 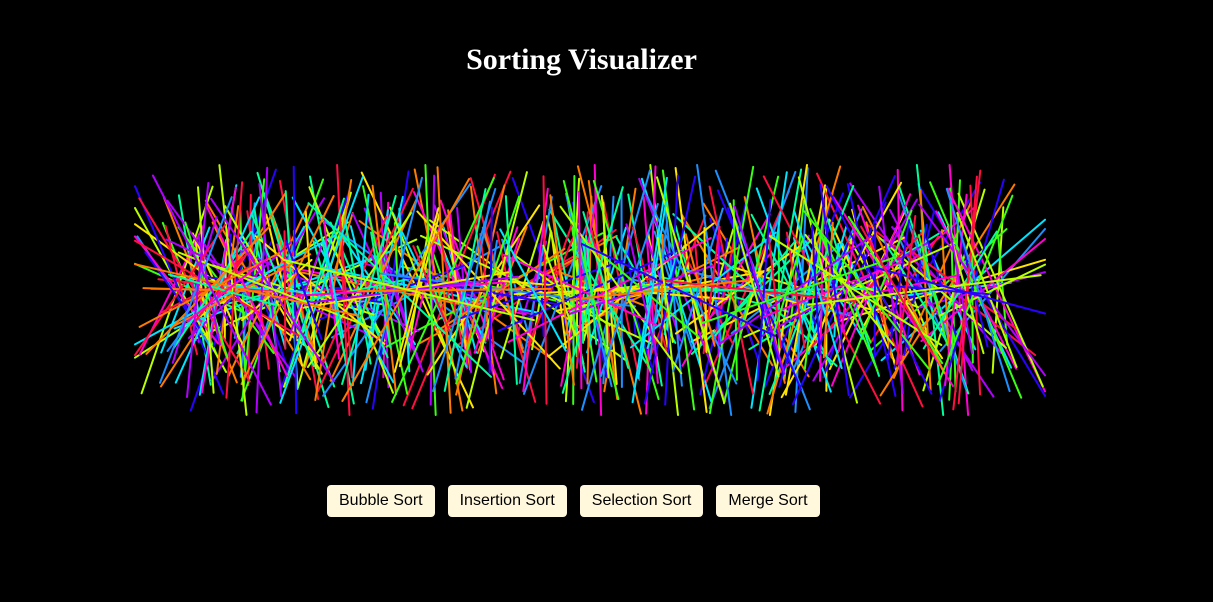 I want to click on bubble-sort-button: Bubble Sort, so click(x=381, y=501).